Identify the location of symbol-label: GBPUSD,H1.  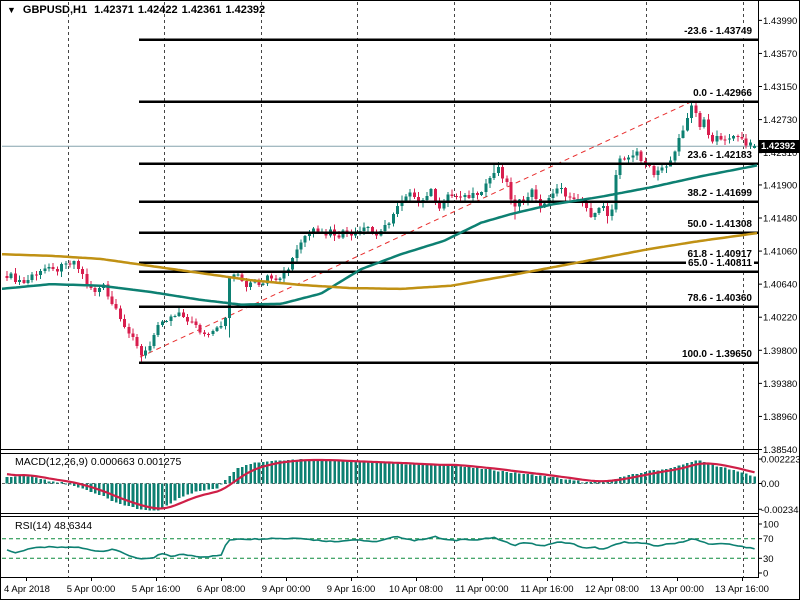
(55, 10).